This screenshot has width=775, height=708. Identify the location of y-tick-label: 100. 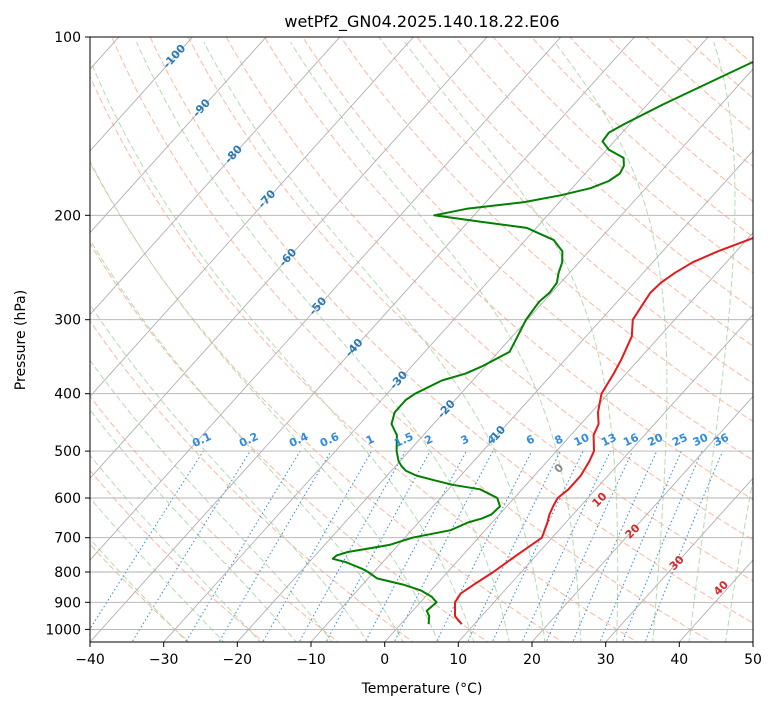
(67, 38).